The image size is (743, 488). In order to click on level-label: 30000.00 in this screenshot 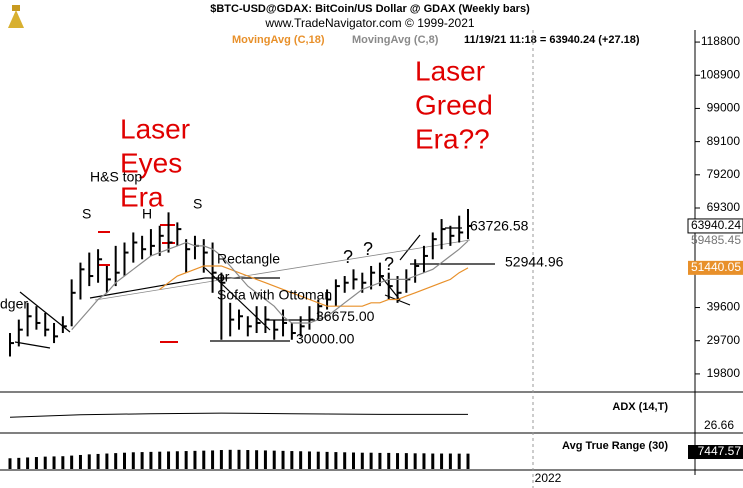, I will do `click(325, 338)`.